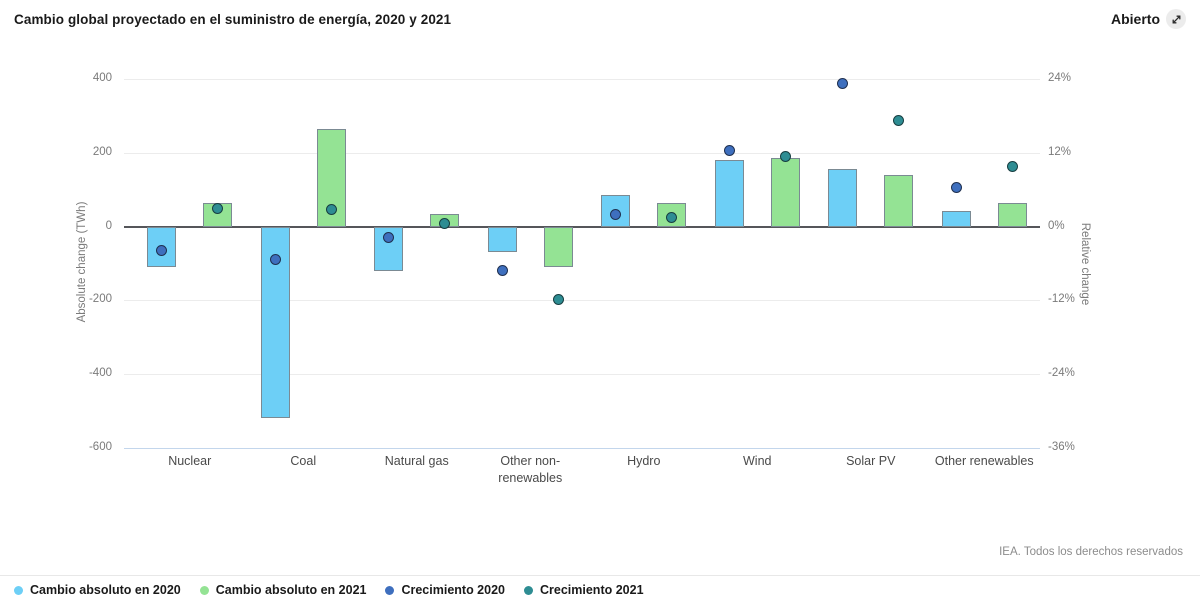 Image resolution: width=1200 pixels, height=614 pixels. What do you see at coordinates (1056, 225) in the screenshot?
I see `y-axis-tick-right: 0%` at bounding box center [1056, 225].